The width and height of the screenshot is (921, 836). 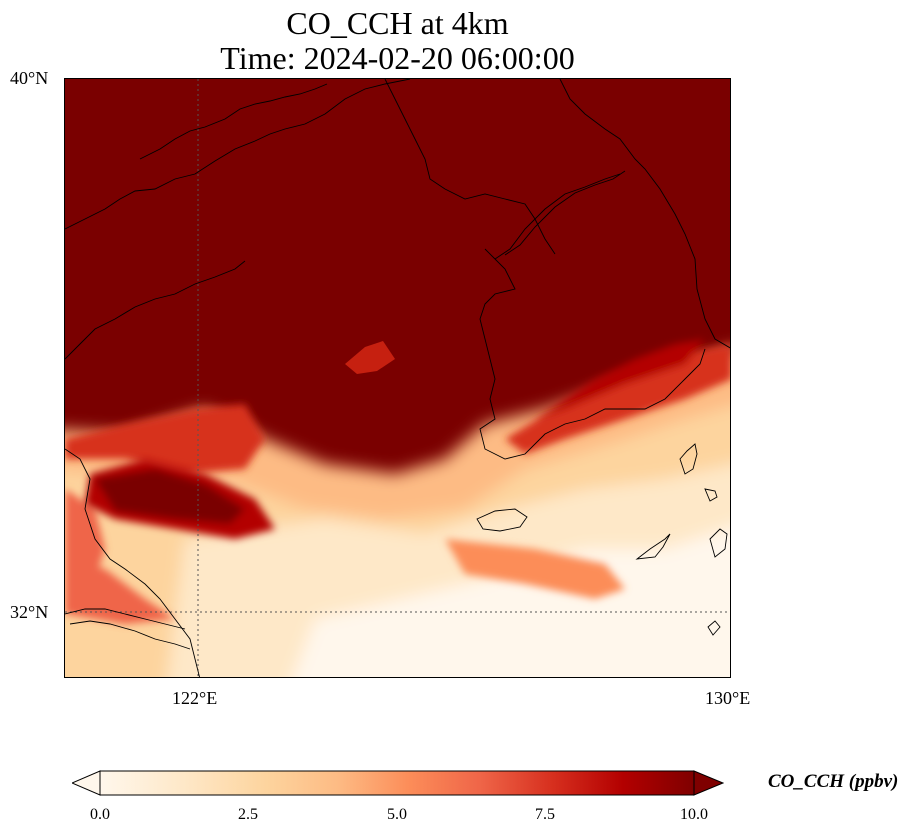 I want to click on colorbar-tick-5: 5.0, so click(x=397, y=814).